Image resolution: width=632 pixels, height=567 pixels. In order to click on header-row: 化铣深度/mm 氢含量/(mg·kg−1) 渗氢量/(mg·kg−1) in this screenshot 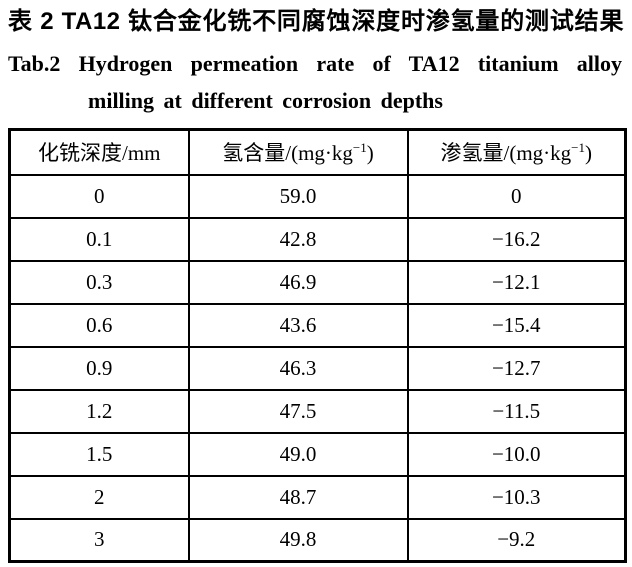, I will do `click(317, 152)`.